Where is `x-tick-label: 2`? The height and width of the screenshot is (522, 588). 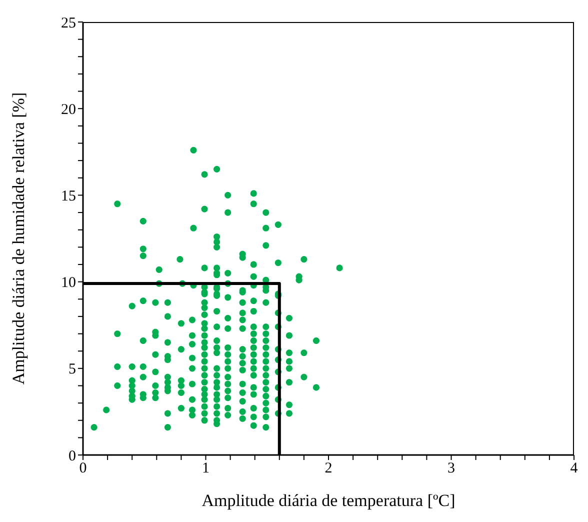 x-tick-label: 2 is located at coordinates (328, 468).